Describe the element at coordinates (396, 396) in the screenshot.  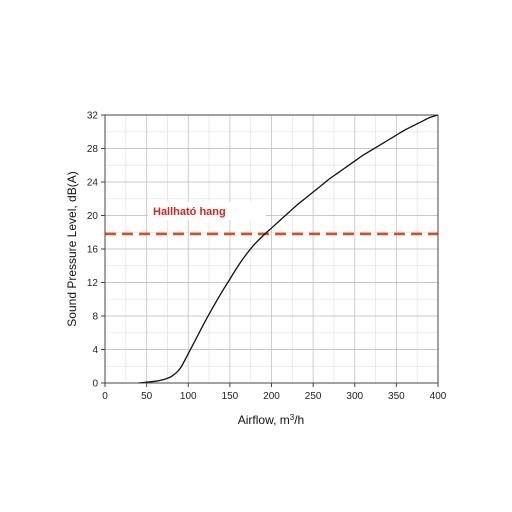
I see `x-tick-label: 350` at that location.